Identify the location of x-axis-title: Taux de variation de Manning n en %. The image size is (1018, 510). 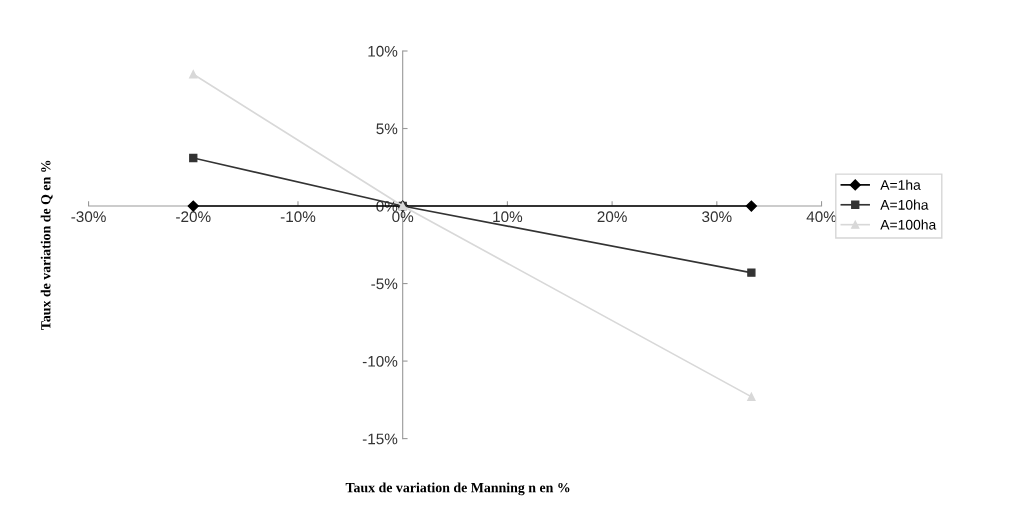
(457, 489).